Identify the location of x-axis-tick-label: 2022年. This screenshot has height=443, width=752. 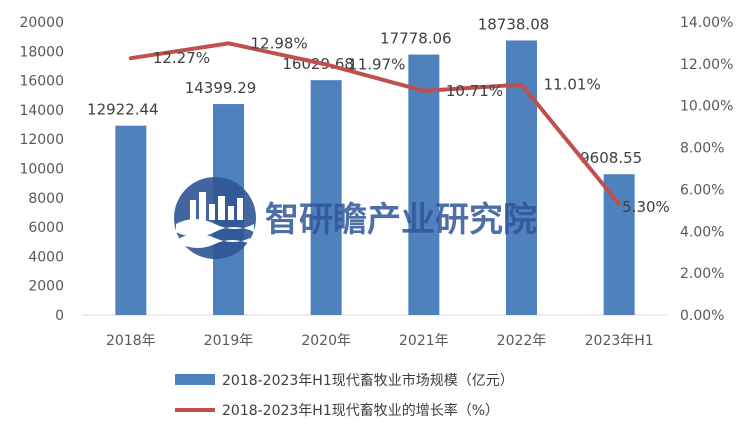
(522, 341).